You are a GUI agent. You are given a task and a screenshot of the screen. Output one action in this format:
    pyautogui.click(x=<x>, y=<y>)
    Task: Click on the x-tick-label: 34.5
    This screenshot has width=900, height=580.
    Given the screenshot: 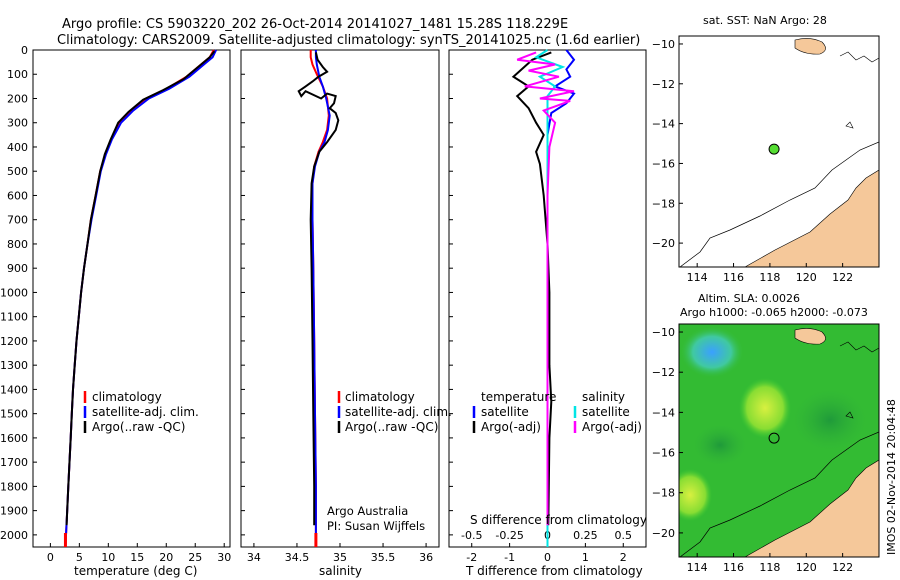 What is the action you would take?
    pyautogui.click(x=297, y=557)
    